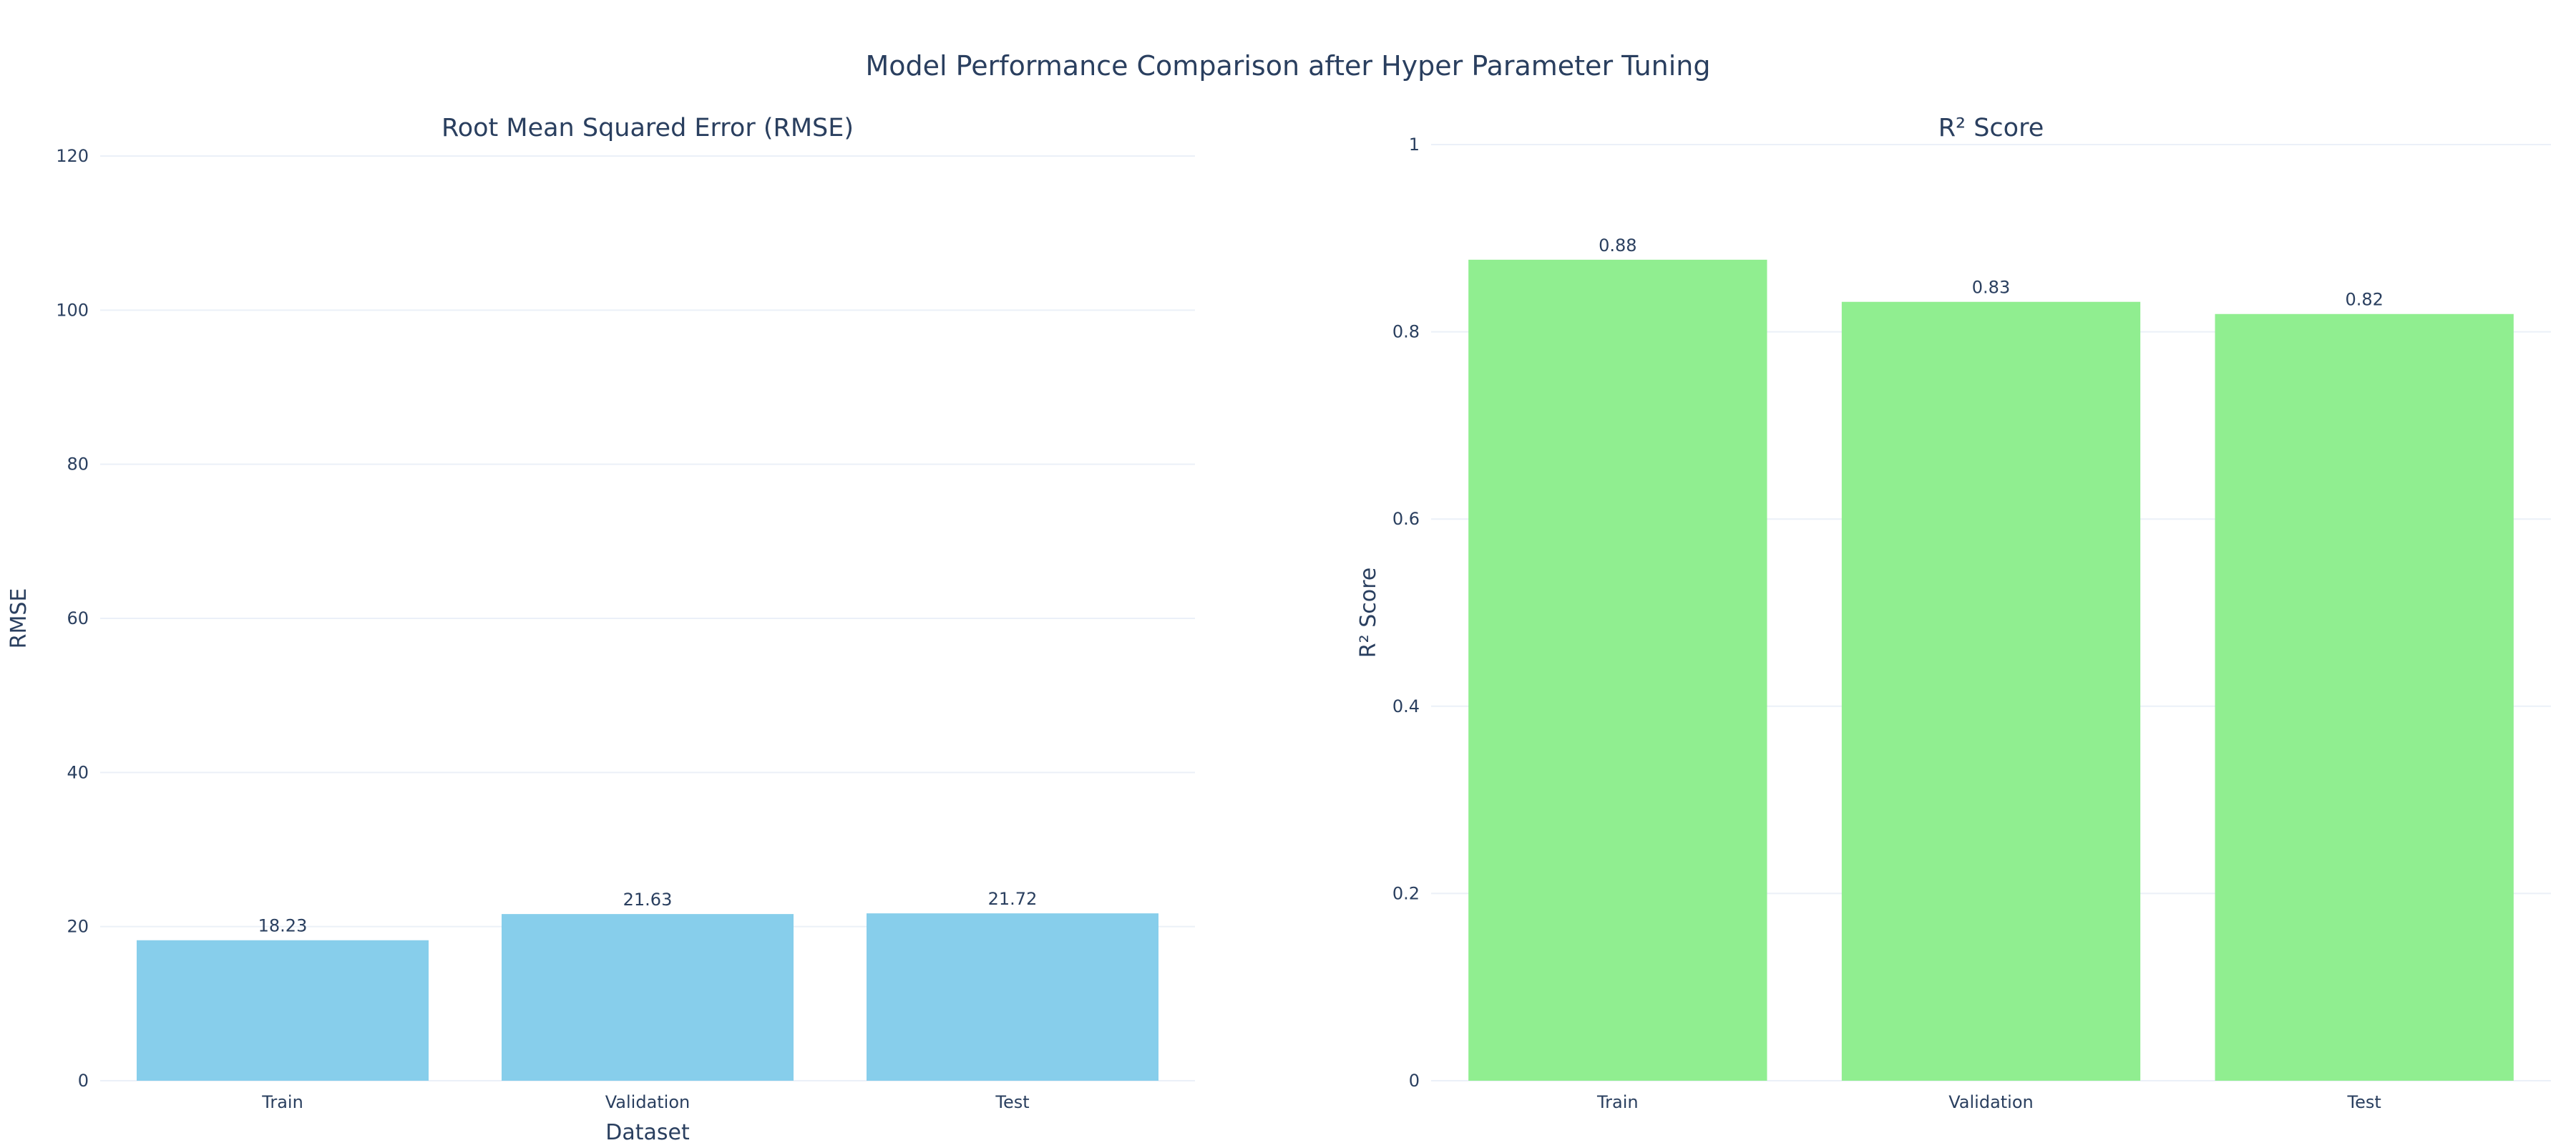 Image resolution: width=2576 pixels, height=1148 pixels. Describe the element at coordinates (78, 618) in the screenshot. I see `y-tick-label: 60` at that location.